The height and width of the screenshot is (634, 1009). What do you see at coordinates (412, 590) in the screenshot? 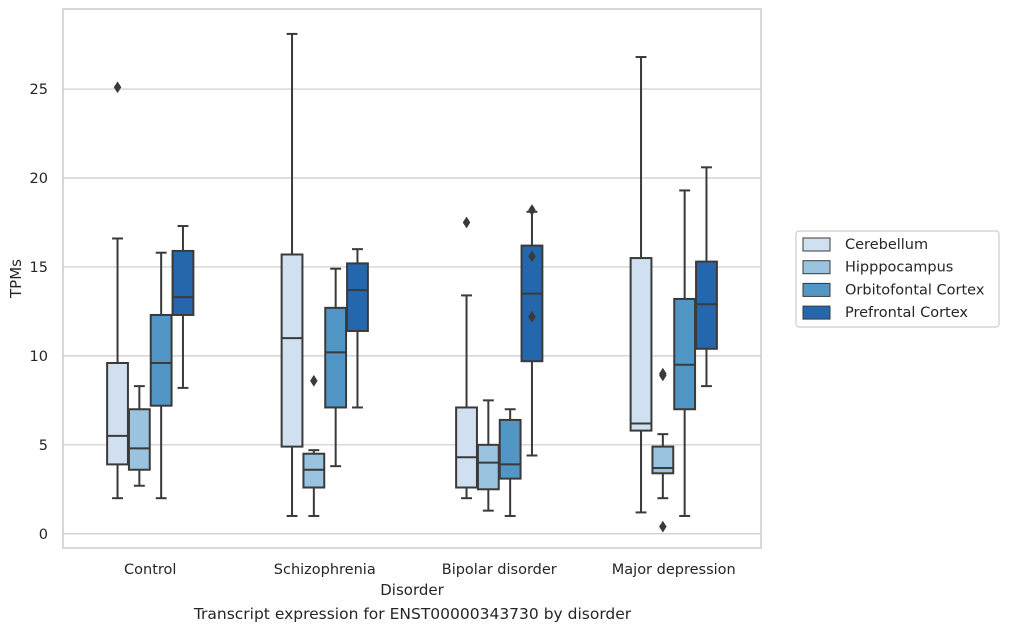
I see `x-axis-label: Disorder` at bounding box center [412, 590].